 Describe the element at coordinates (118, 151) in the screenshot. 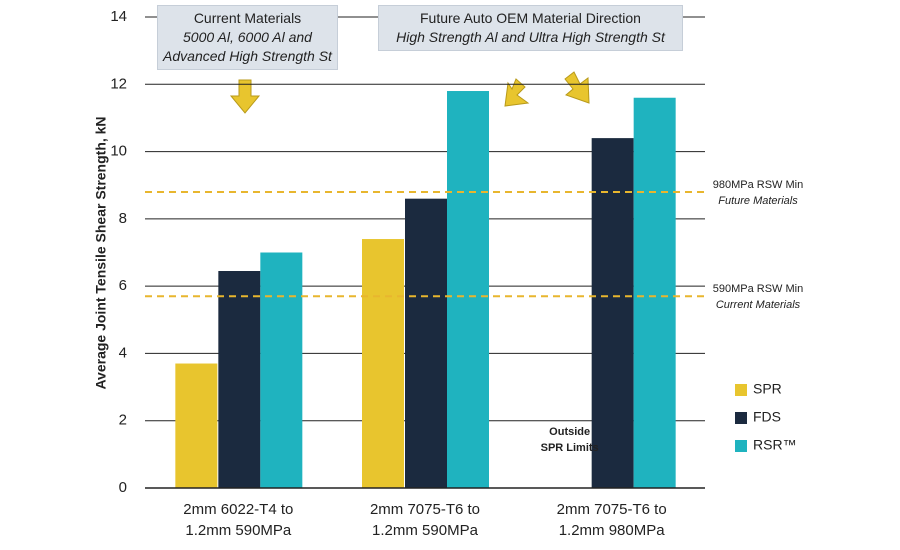

I see `y-tick-label: 10` at that location.